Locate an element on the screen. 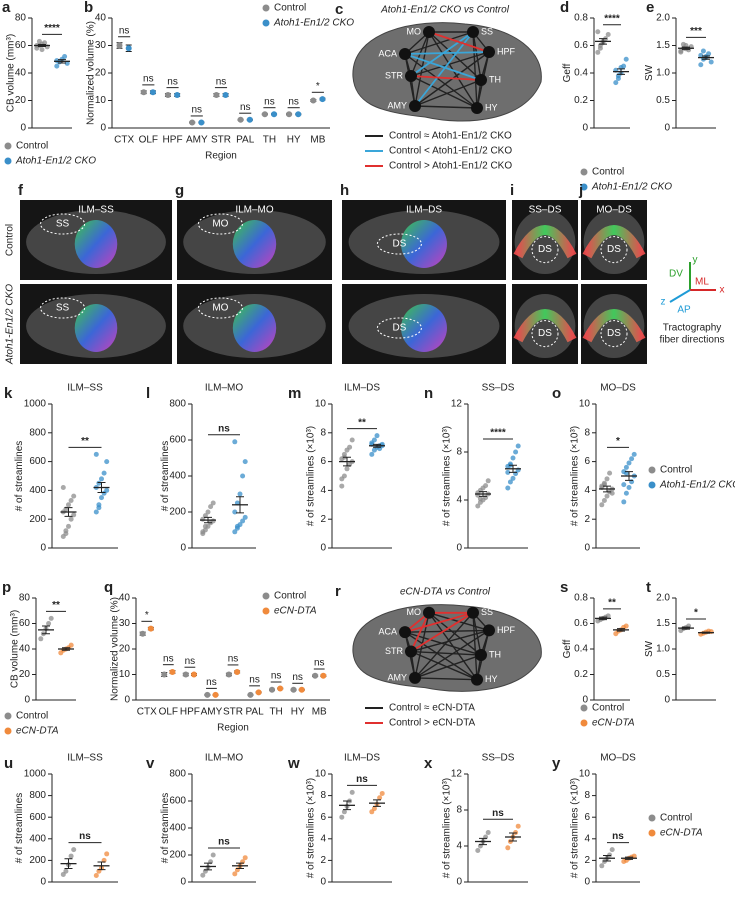 The image size is (735, 904). x-tick-label: HPF is located at coordinates (190, 712).